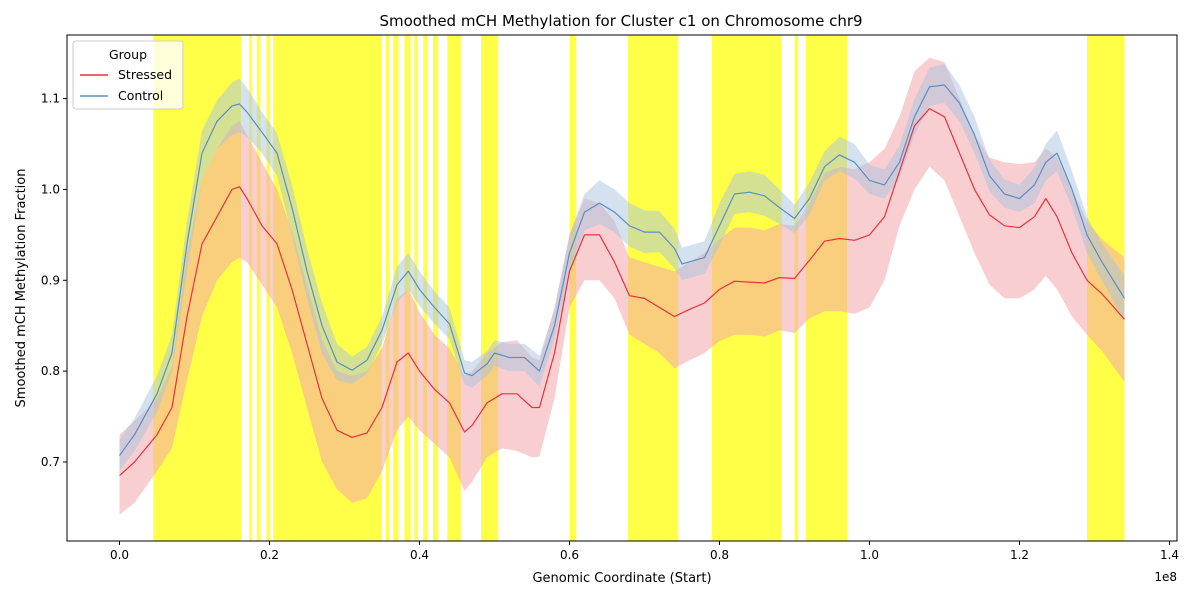 The image size is (1200, 600). I want to click on y-tick-label: 1.0, so click(50, 189).